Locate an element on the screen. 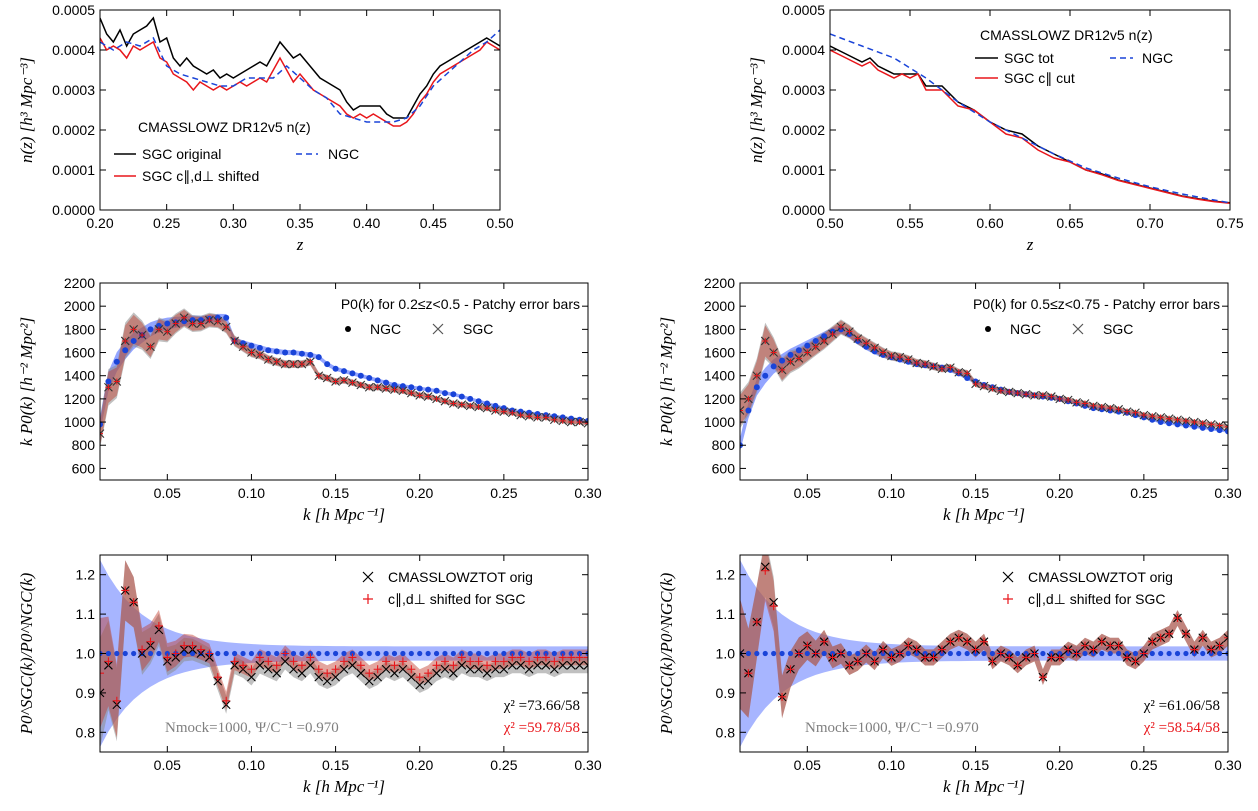 This screenshot has width=1258, height=811. sgc-band is located at coordinates (984, 637).